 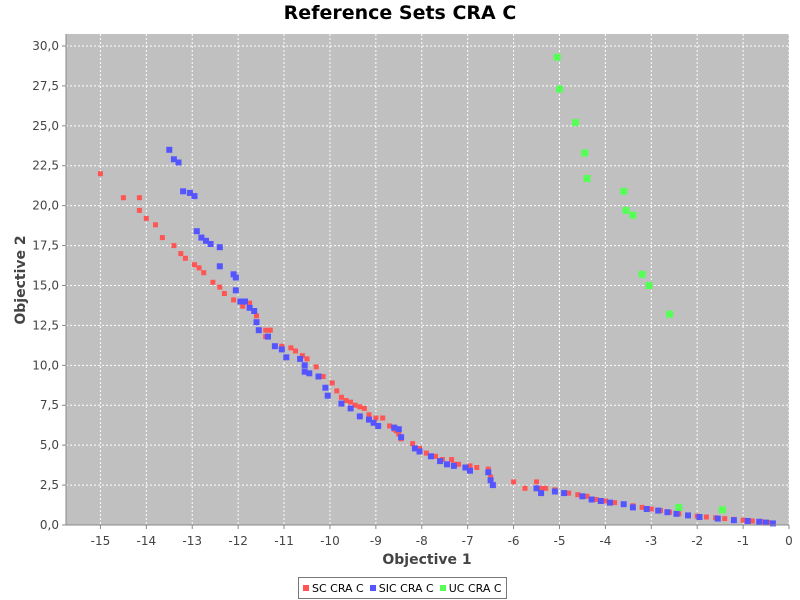 I want to click on x-axis-ticks: -15 -14 -13 -12 -11 -10 -9 -8 -7 -6 -5 -4 -3 -2 -1 0, so click(x=442, y=536).